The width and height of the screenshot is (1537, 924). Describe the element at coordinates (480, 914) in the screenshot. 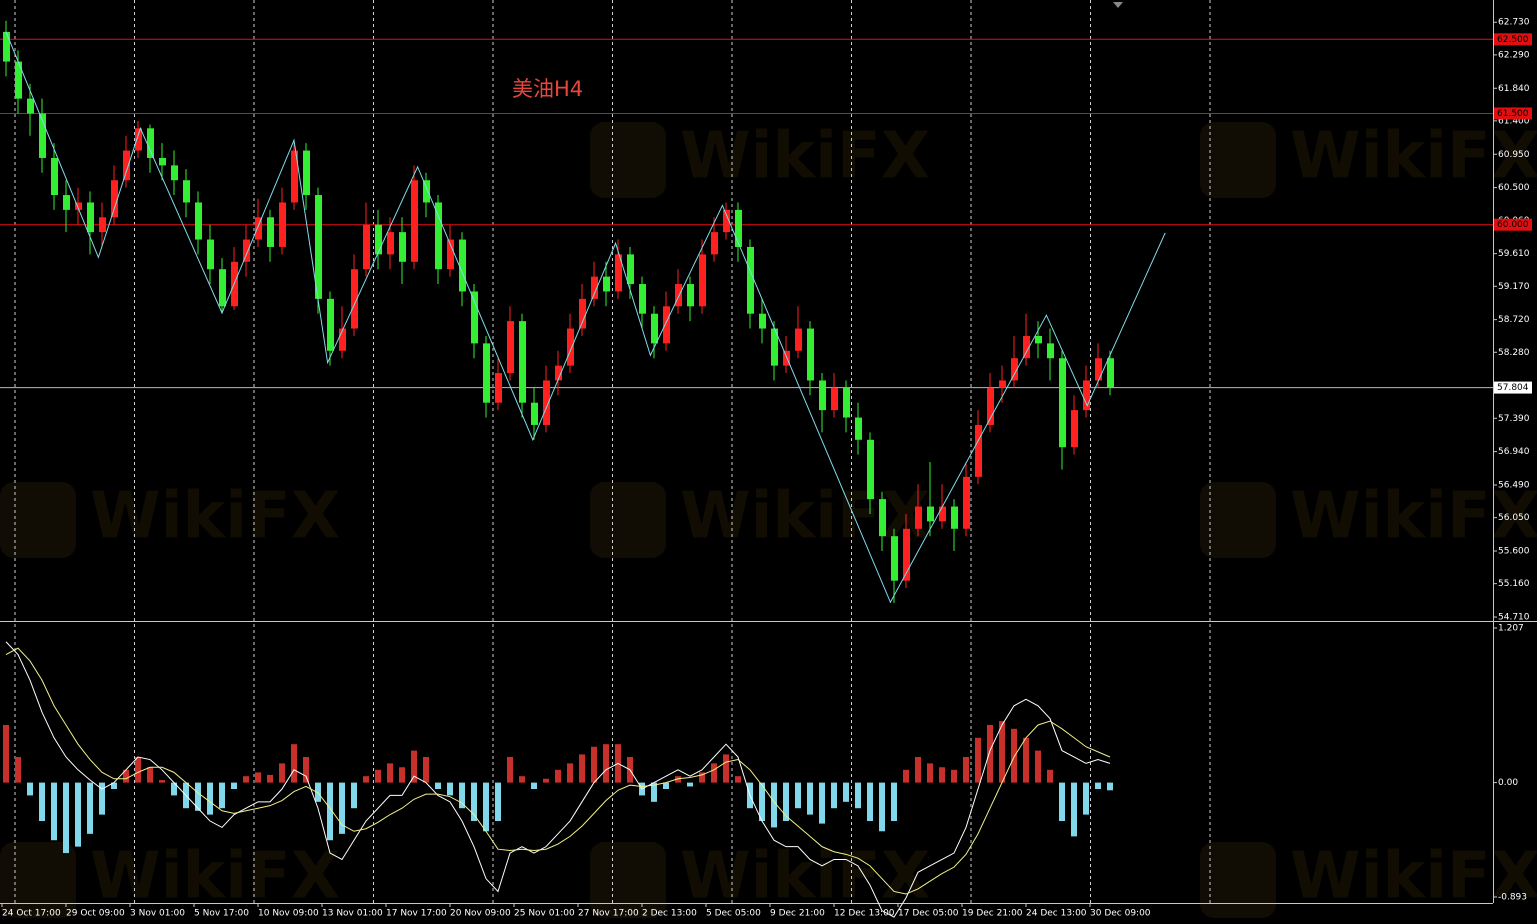

I see `x-tick-label: 20 Nov 09:00` at that location.